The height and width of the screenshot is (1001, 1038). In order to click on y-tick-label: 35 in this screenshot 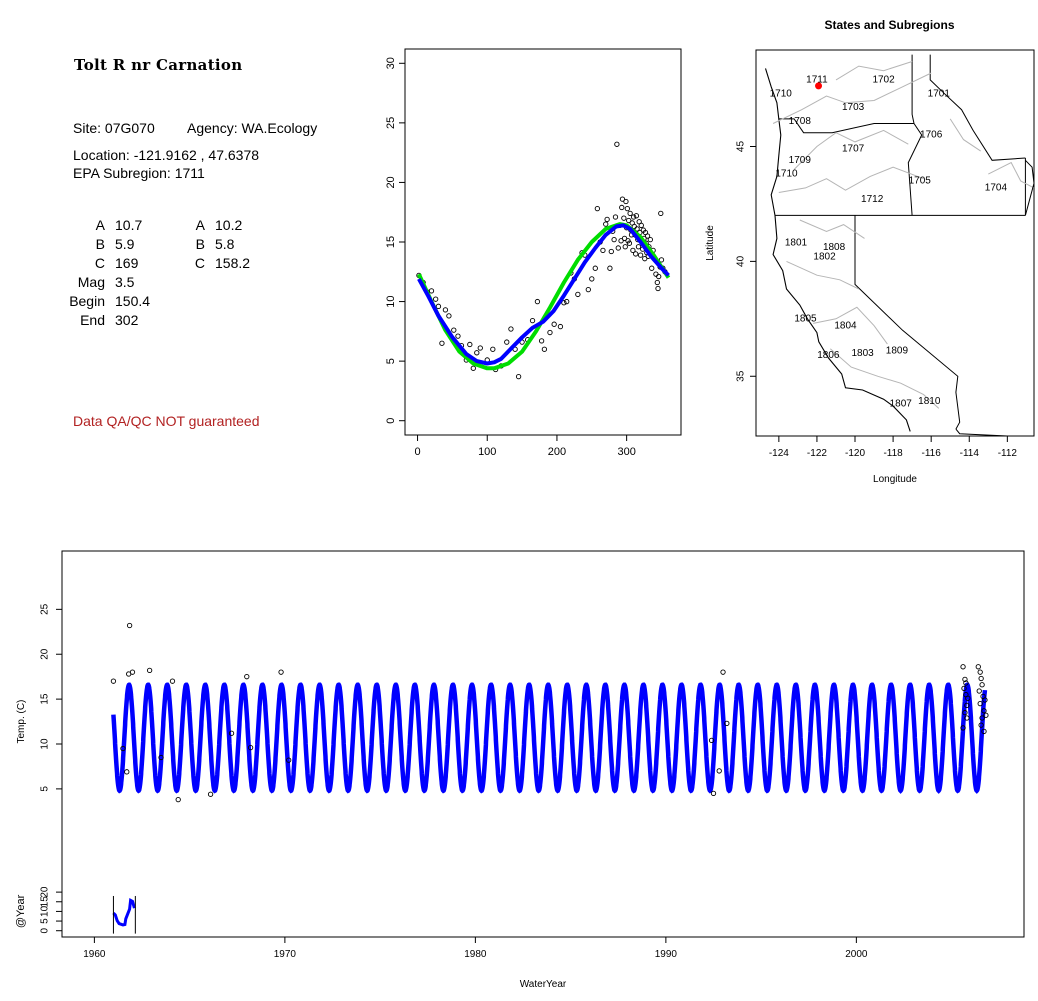, I will do `click(741, 376)`.